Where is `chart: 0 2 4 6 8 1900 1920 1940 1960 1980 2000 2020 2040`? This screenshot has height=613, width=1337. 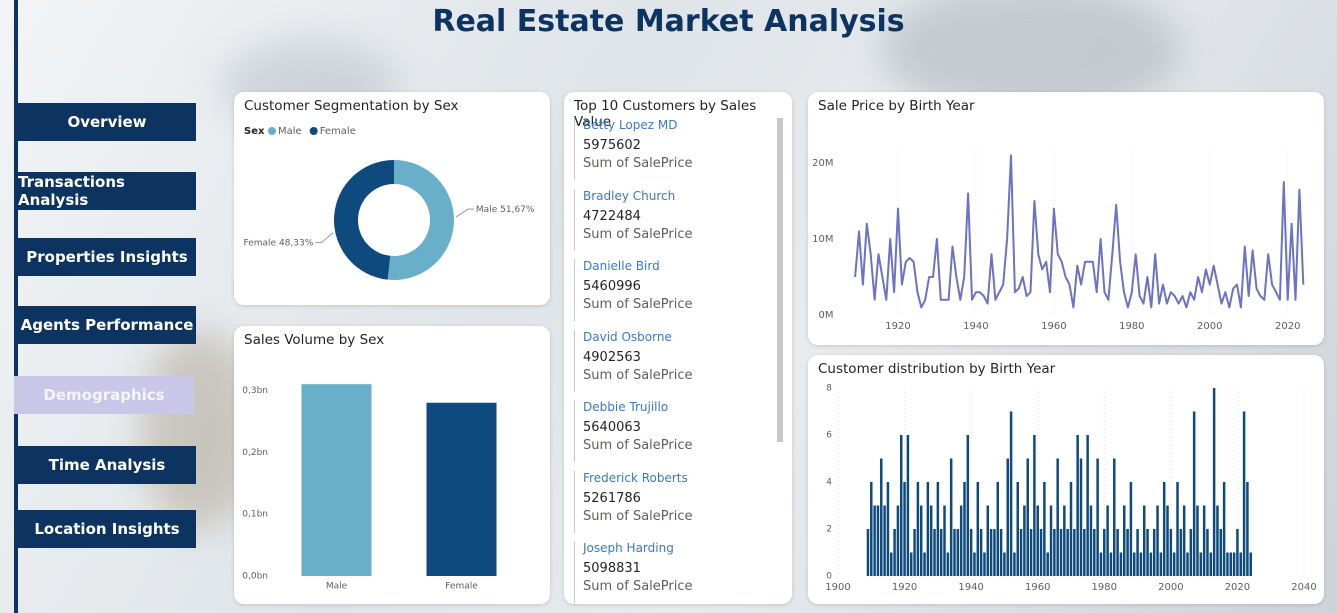
chart: 0 2 4 6 8 1900 1920 1940 1960 1980 2000 2020 2040 is located at coordinates (1070, 489).